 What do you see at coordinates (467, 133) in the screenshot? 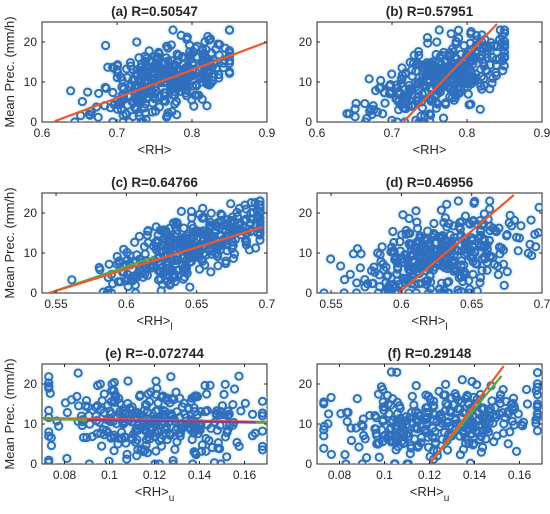
I see `x-tick-label: 0.8` at bounding box center [467, 133].